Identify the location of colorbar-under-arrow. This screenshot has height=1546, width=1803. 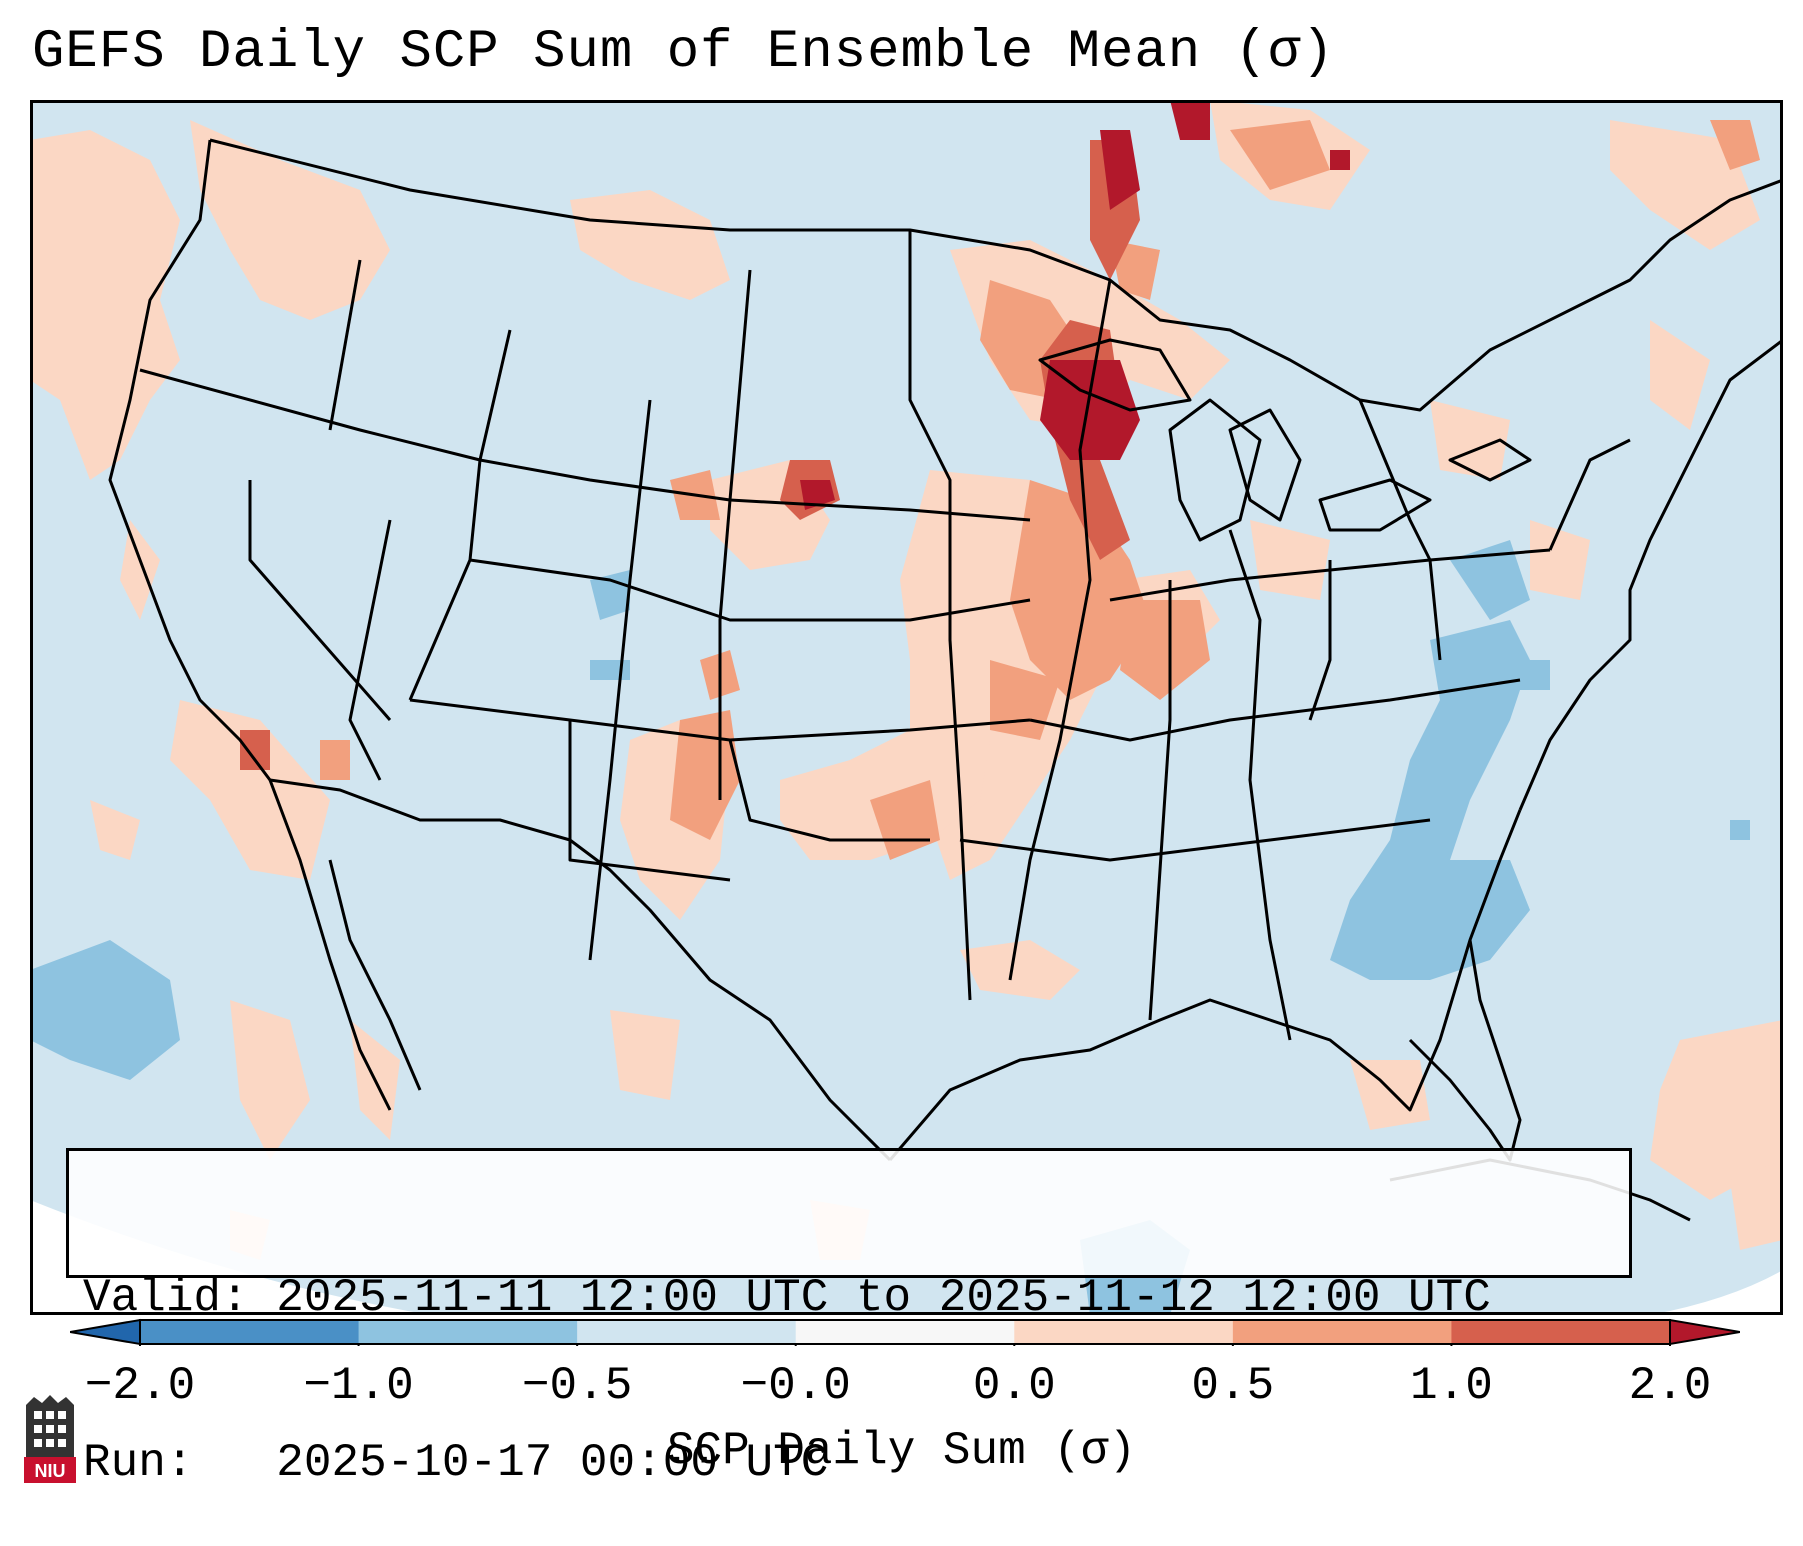
(105, 1332).